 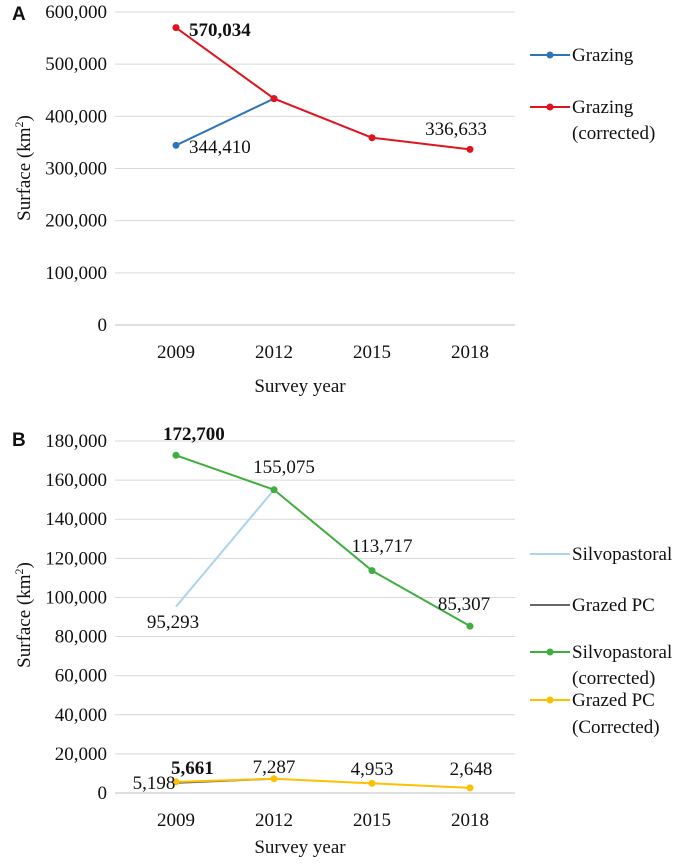 I want to click on y-tick-label: 600,000, so click(x=76, y=12).